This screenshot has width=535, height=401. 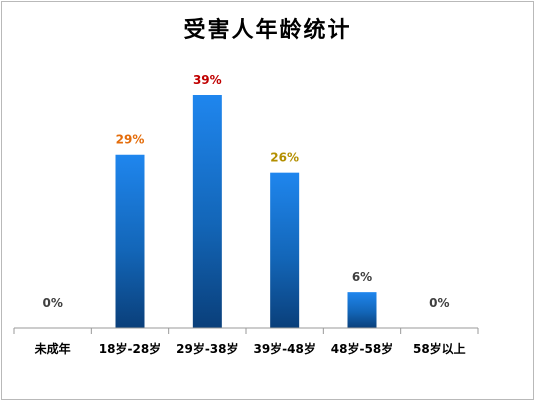 What do you see at coordinates (52, 348) in the screenshot?
I see `category-label: 未成年` at bounding box center [52, 348].